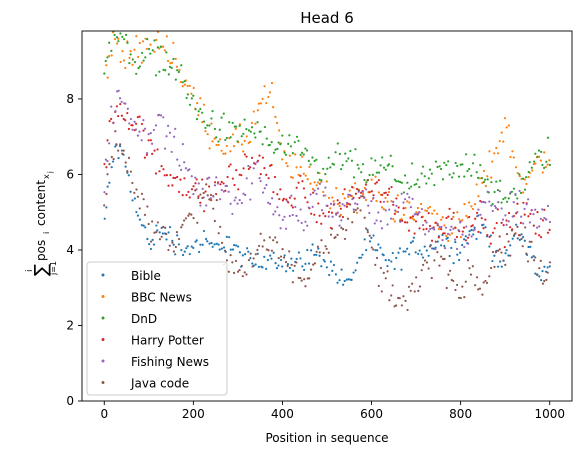 The height and width of the screenshot is (459, 585). I want to click on y-tick-label: 4, so click(70, 250).